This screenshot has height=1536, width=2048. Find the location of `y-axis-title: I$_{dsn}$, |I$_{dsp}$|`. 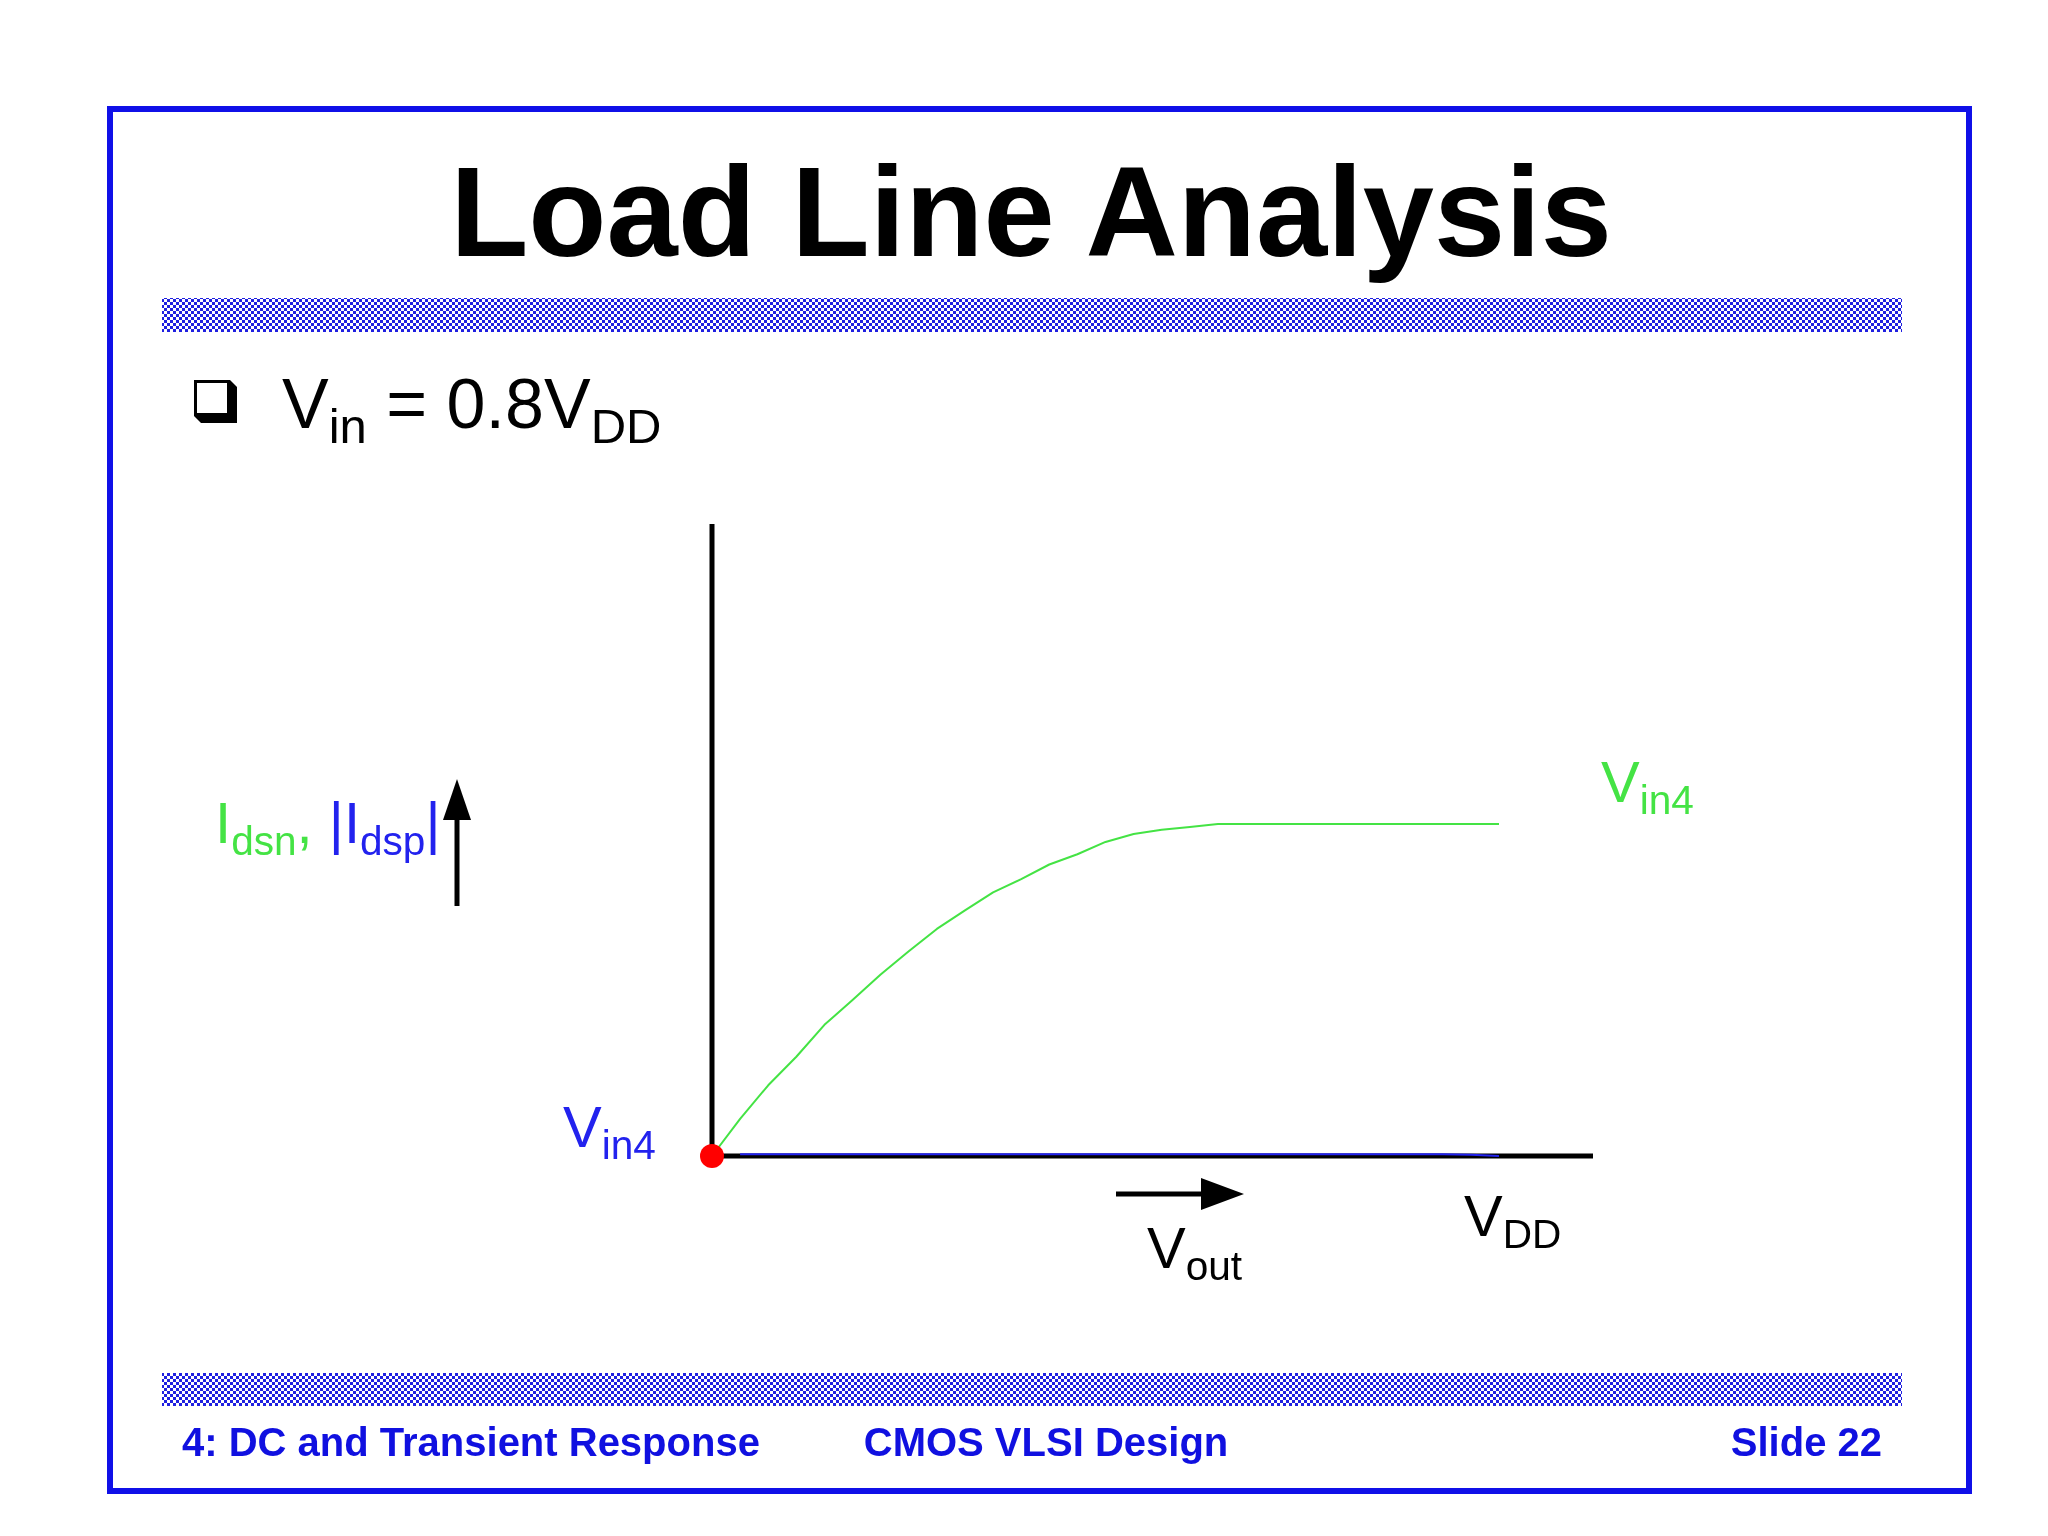

y-axis-title: I$_{dsn}$, |I$_{dsp}$| is located at coordinates (328, 827).